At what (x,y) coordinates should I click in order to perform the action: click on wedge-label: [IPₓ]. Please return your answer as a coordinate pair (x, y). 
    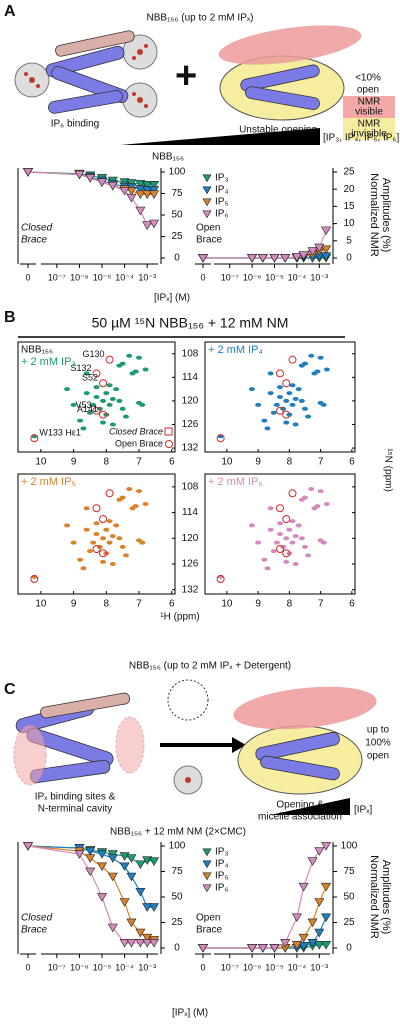
    Looking at the image, I should click on (363, 810).